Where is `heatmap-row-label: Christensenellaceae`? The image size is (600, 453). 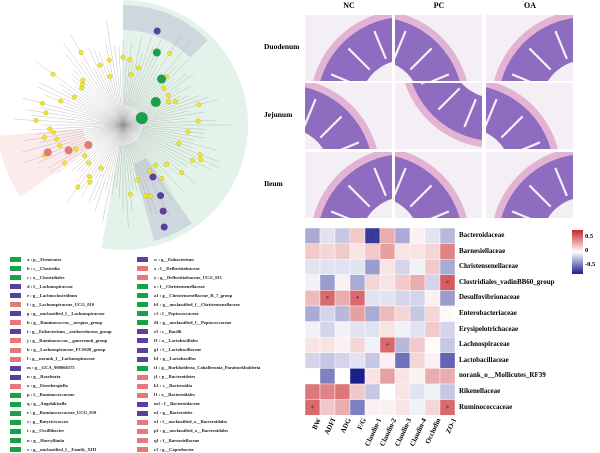
heatmap-row-label: Christensenellaceae is located at coordinates (489, 266).